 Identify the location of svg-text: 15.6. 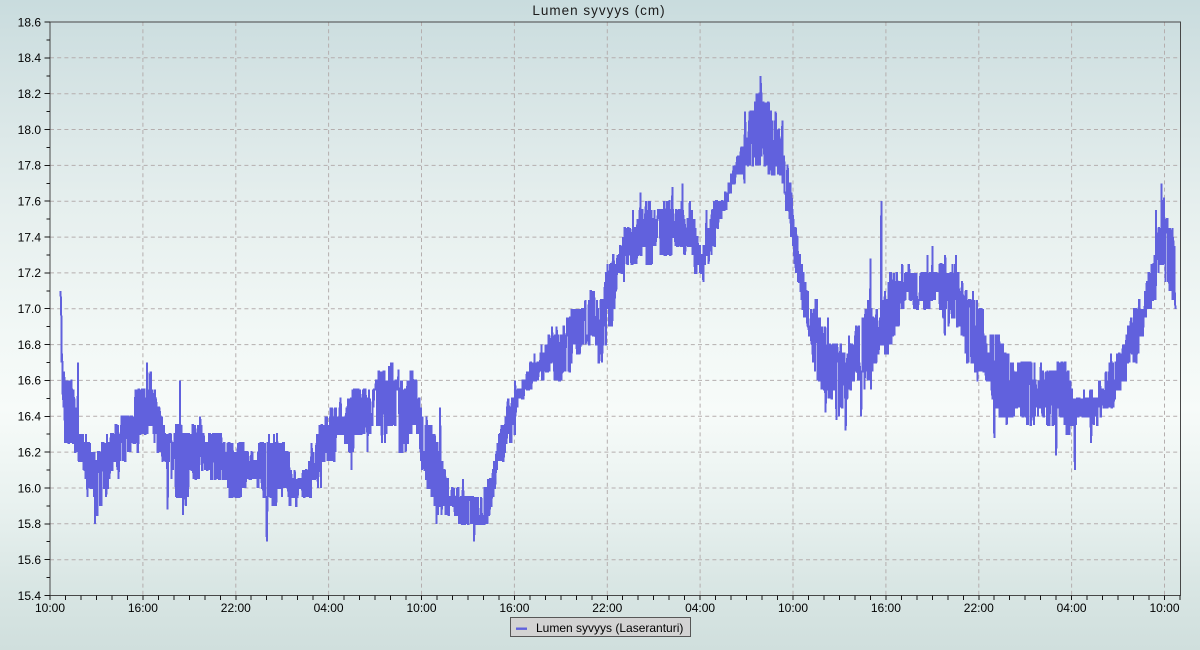
(30, 560).